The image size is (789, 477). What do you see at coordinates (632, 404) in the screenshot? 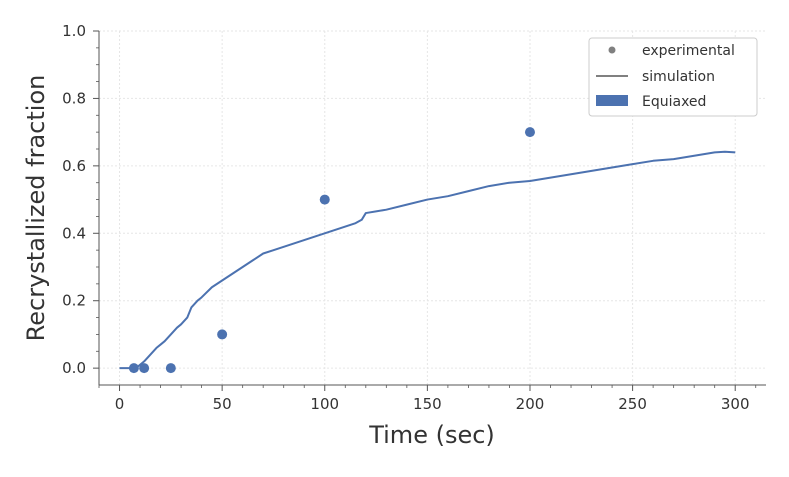
I see `x-tick-label-5: 250` at bounding box center [632, 404].